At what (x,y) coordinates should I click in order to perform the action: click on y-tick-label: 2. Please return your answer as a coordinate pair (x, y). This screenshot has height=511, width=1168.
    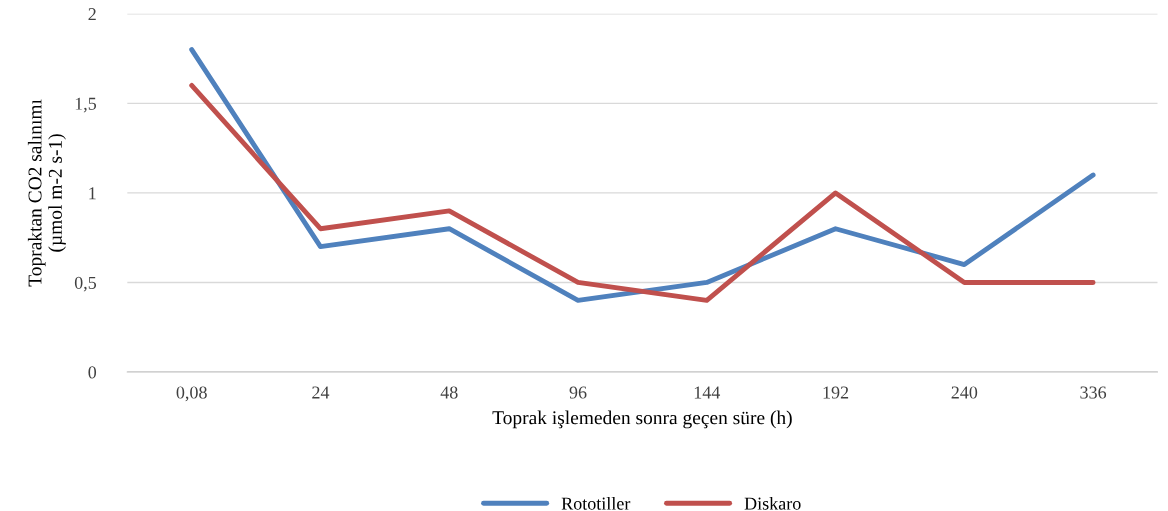
    Looking at the image, I should click on (92, 14).